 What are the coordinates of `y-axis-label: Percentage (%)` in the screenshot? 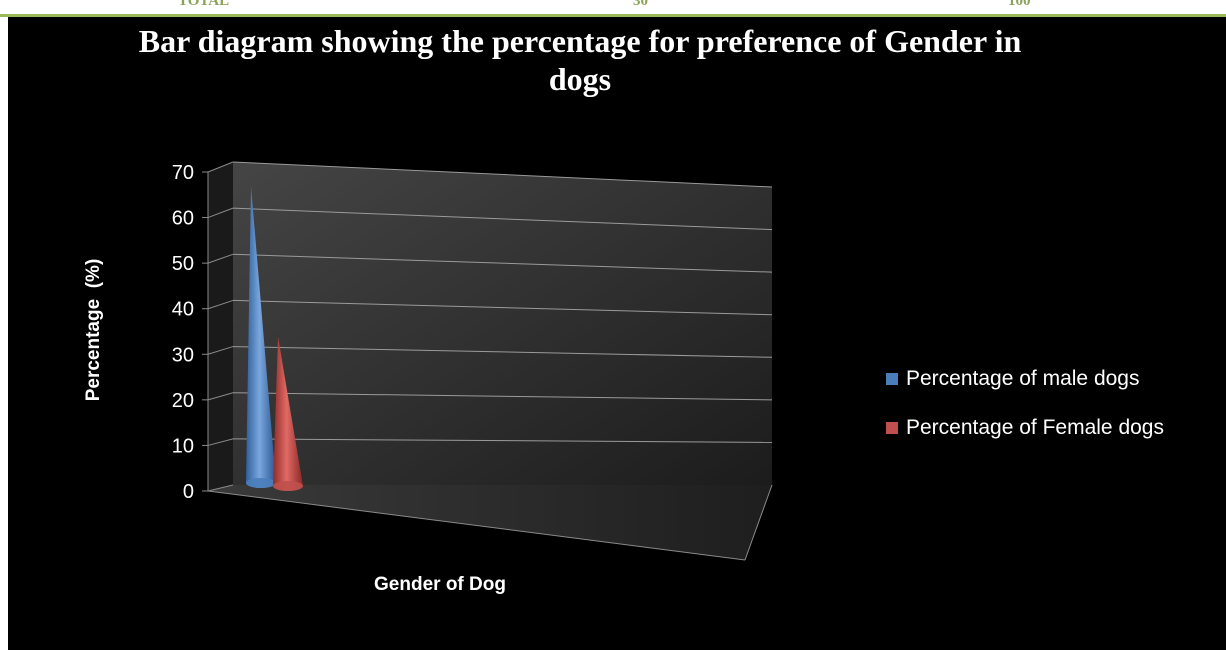 It's located at (93, 330).